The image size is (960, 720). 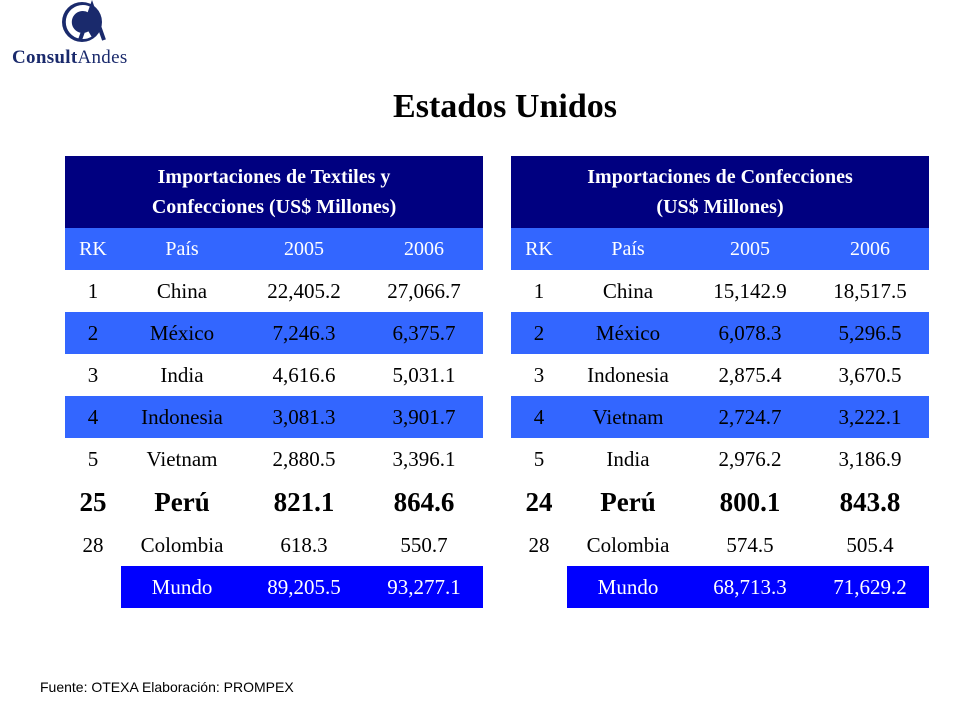 I want to click on table-row: 4 Vietnam 2,724.7 3,222.1, so click(x=720, y=417).